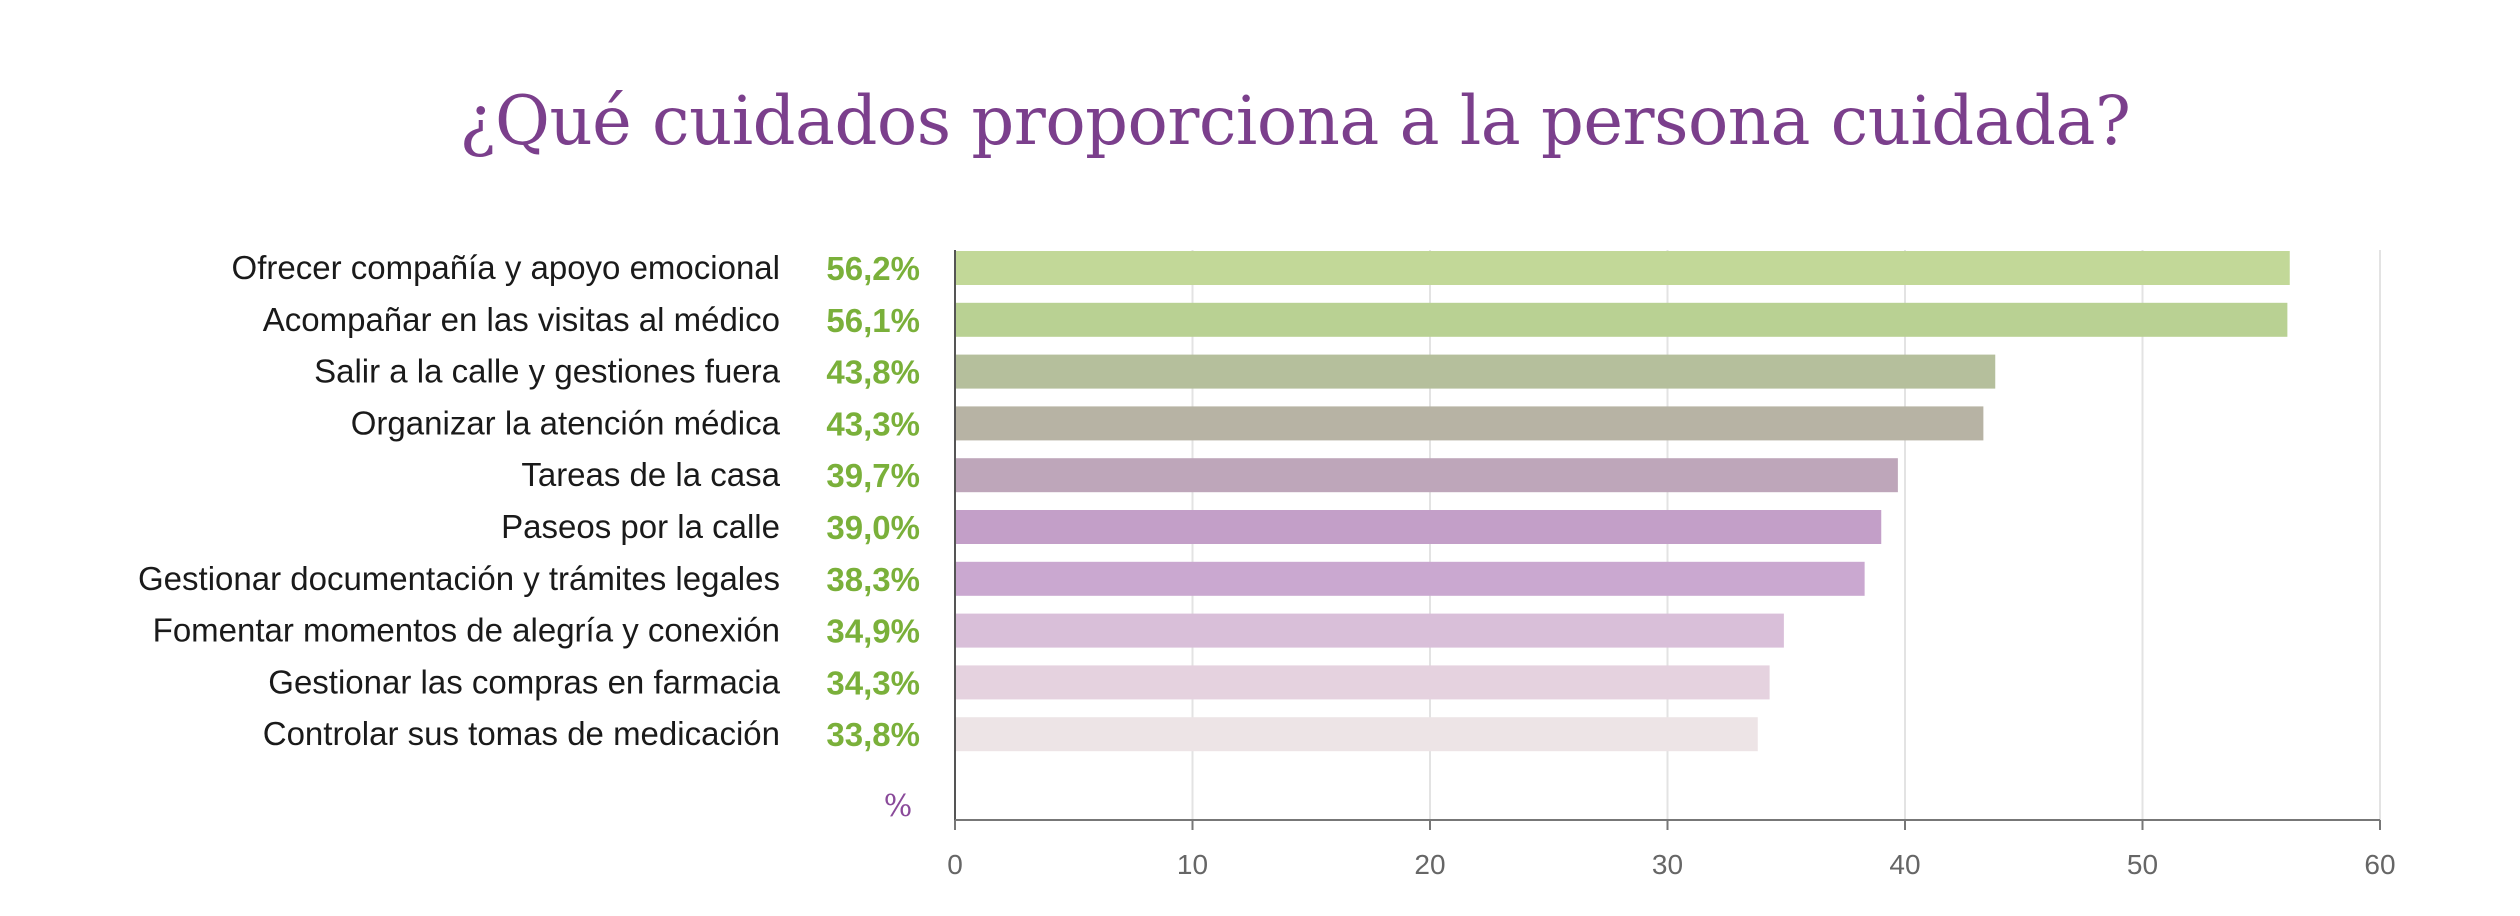  Describe the element at coordinates (1904, 864) in the screenshot. I see `x-tick-label-40: 40` at that location.